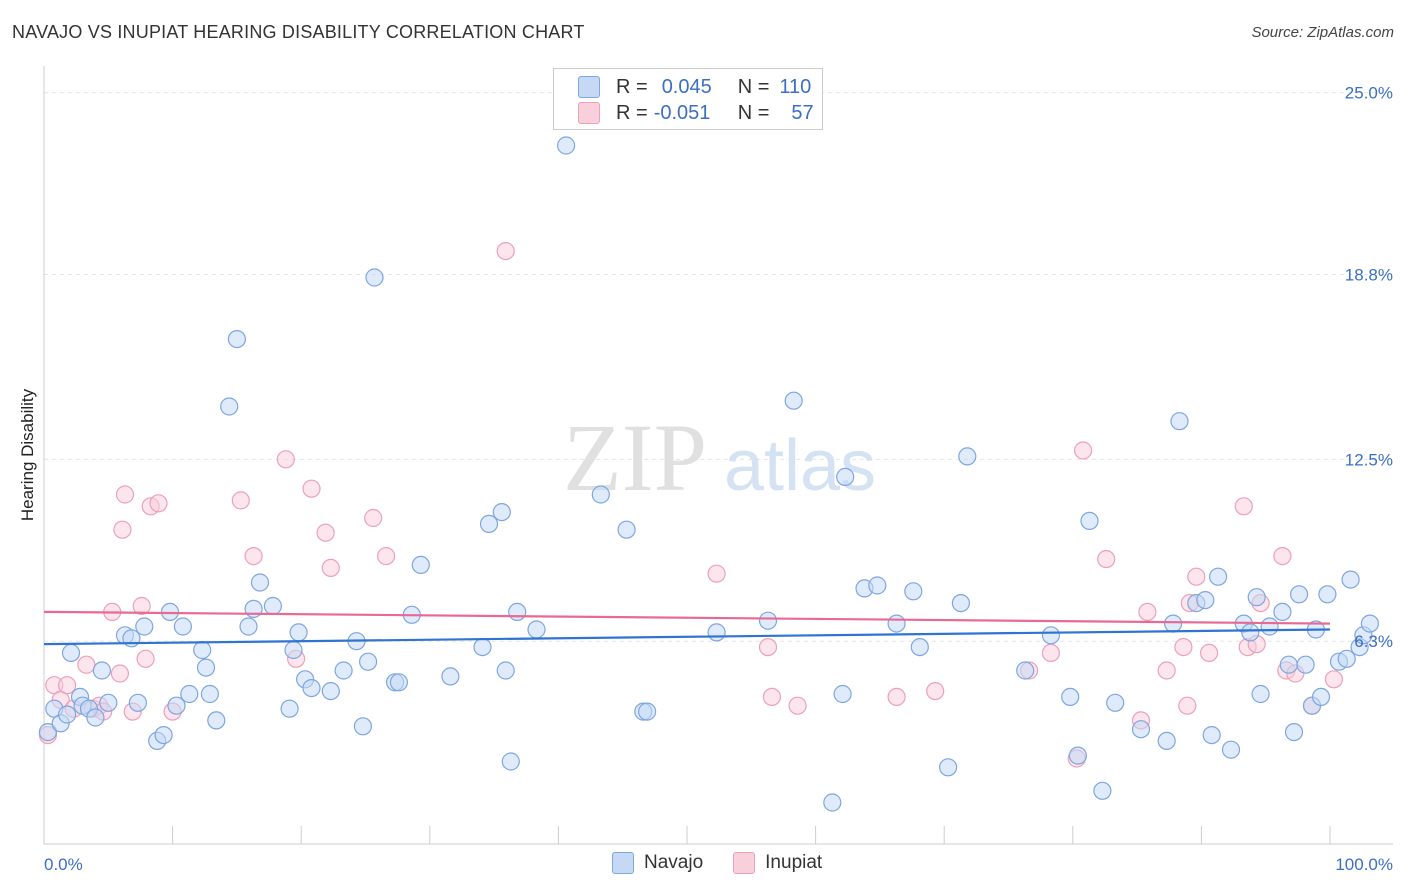 Image resolution: width=1406 pixels, height=892 pixels. I want to click on legend-item-navajo: Navajo, so click(657, 863).